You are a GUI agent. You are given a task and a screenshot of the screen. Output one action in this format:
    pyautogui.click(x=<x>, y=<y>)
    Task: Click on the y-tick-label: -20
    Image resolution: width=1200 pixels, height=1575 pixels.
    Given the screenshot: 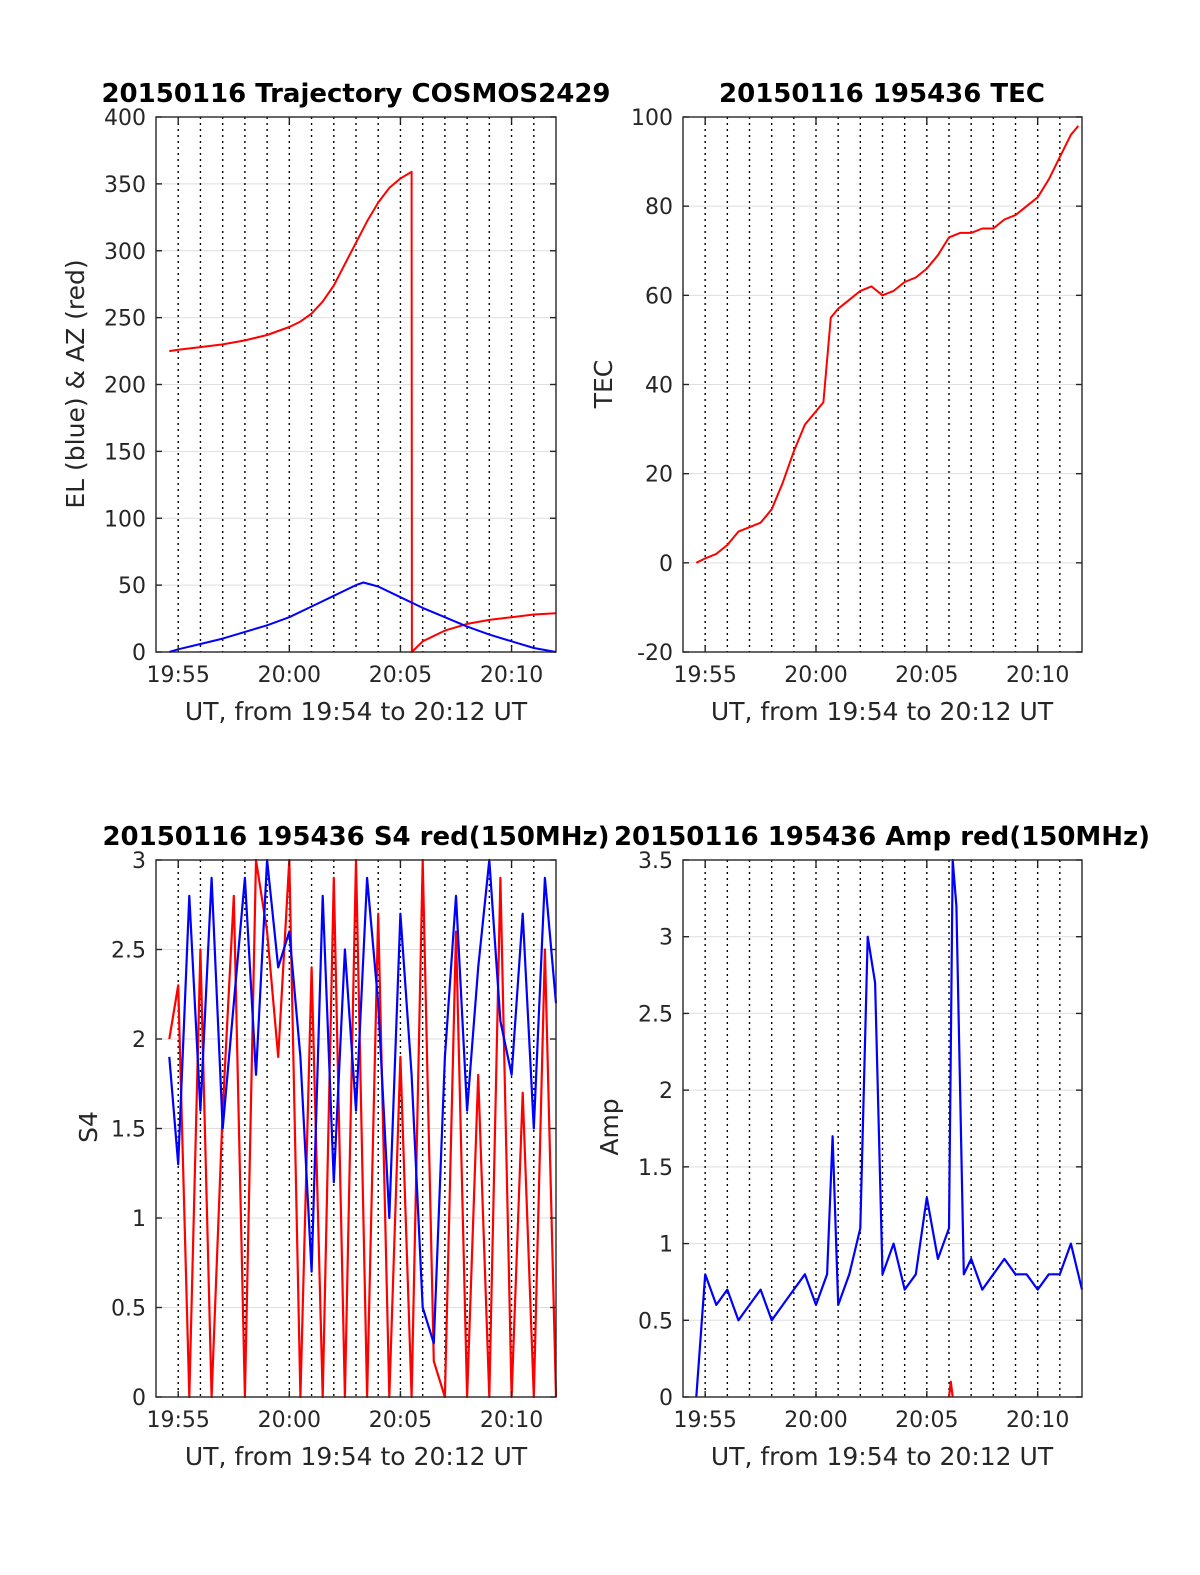 What is the action you would take?
    pyautogui.click(x=655, y=653)
    